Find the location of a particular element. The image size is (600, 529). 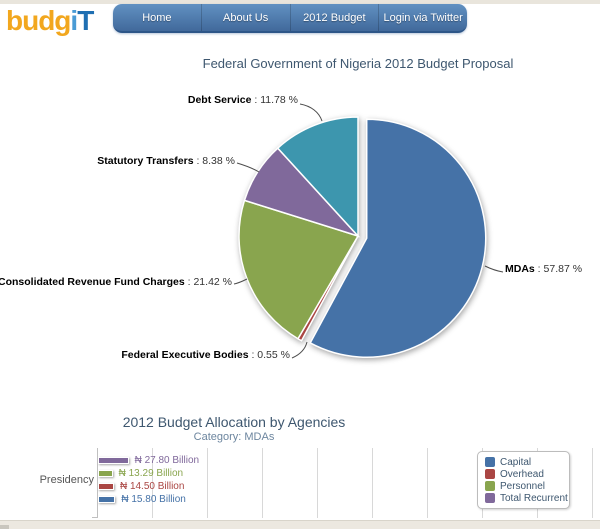

connector-crfc is located at coordinates (240, 281).